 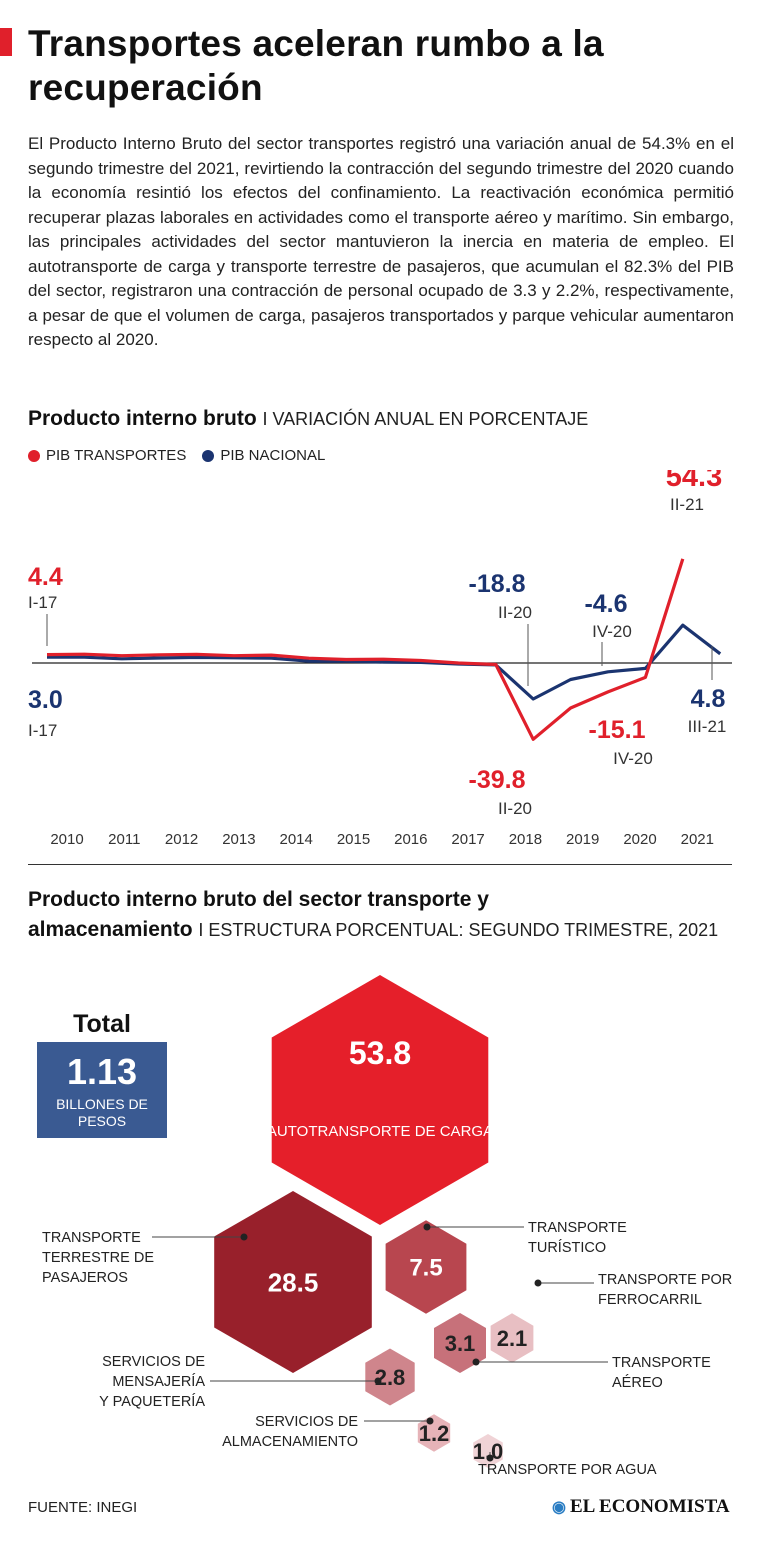 I want to click on hex-transporte-tur-stico, so click(x=426, y=1267).